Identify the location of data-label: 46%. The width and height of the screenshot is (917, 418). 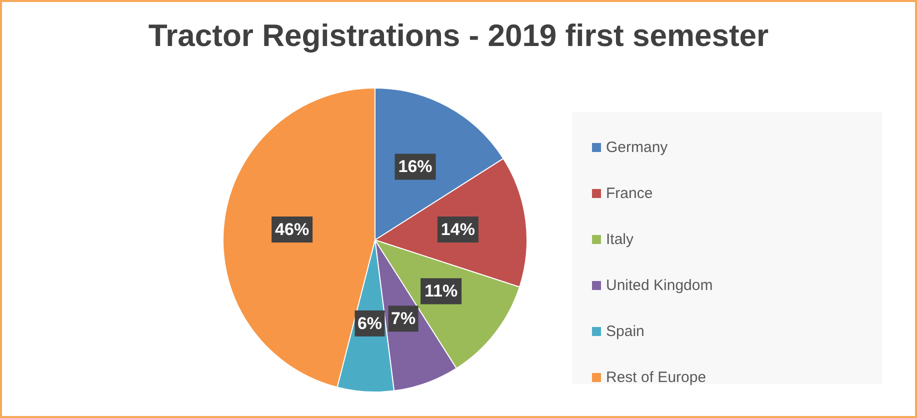
(292, 230).